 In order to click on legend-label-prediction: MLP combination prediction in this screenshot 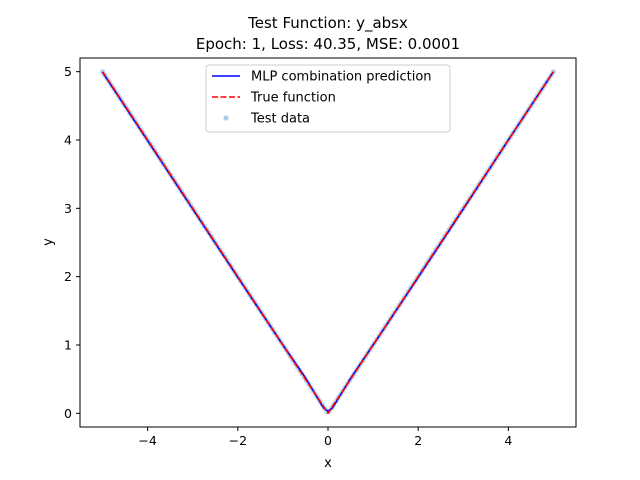, I will do `click(341, 77)`.